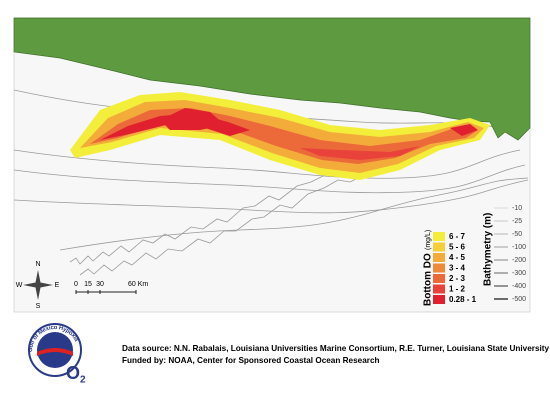  Describe the element at coordinates (517, 208) in the screenshot. I see `bathymetry-label: -10` at that location.